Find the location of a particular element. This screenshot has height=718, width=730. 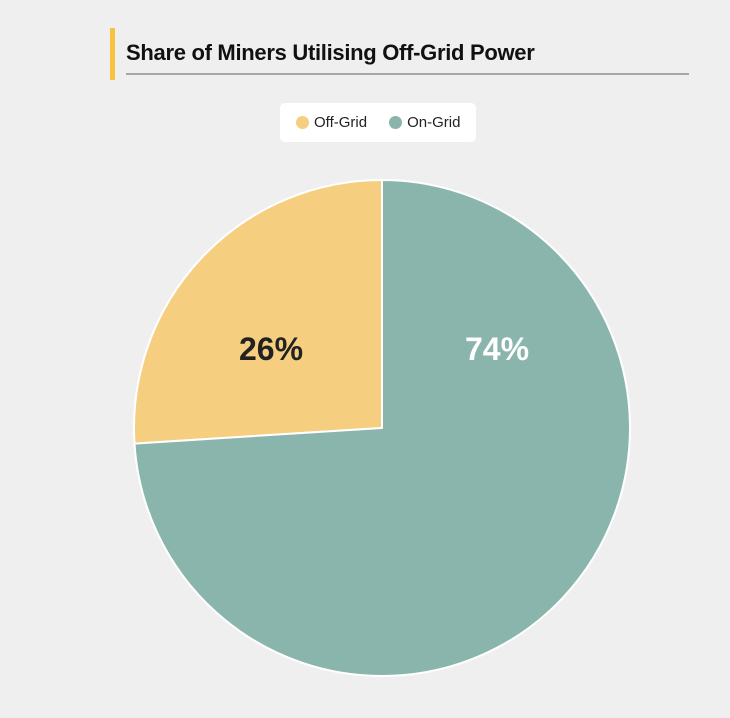

chart-legend: Off-Grid On-Grid is located at coordinates (378, 122).